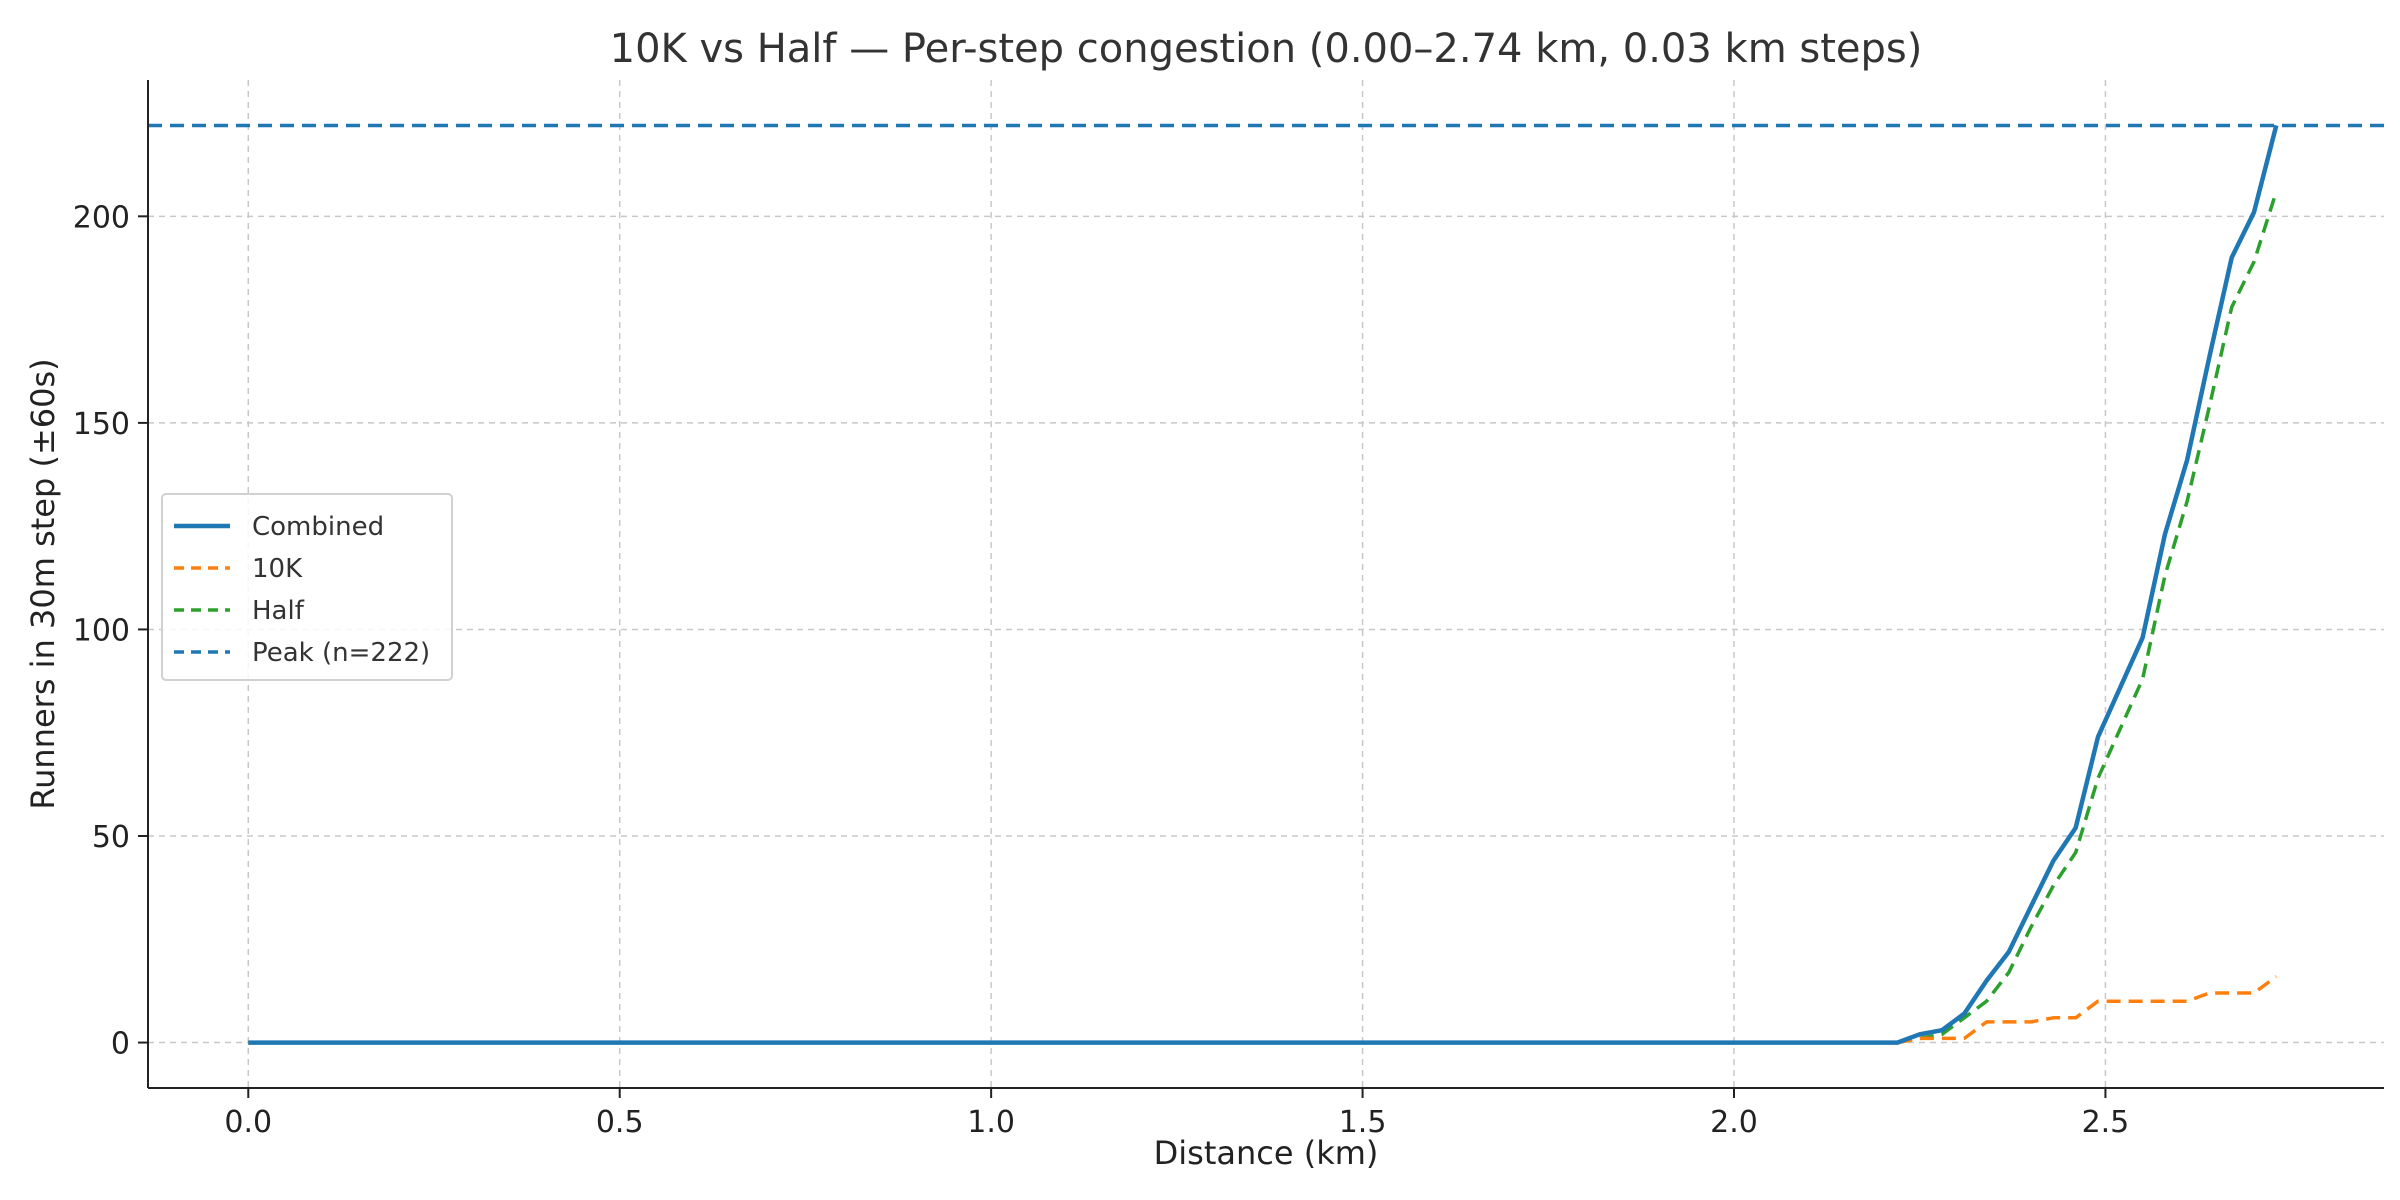  I want to click on x-tick-label: 2.5, so click(2106, 1122).